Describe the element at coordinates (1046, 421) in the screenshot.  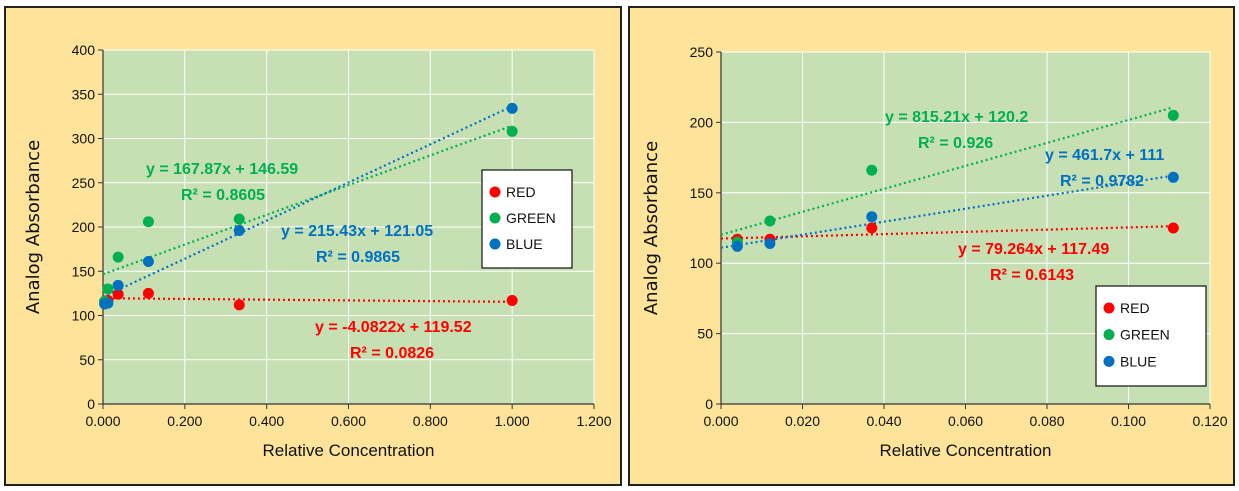
I see `x-tick-label: 0.080` at that location.